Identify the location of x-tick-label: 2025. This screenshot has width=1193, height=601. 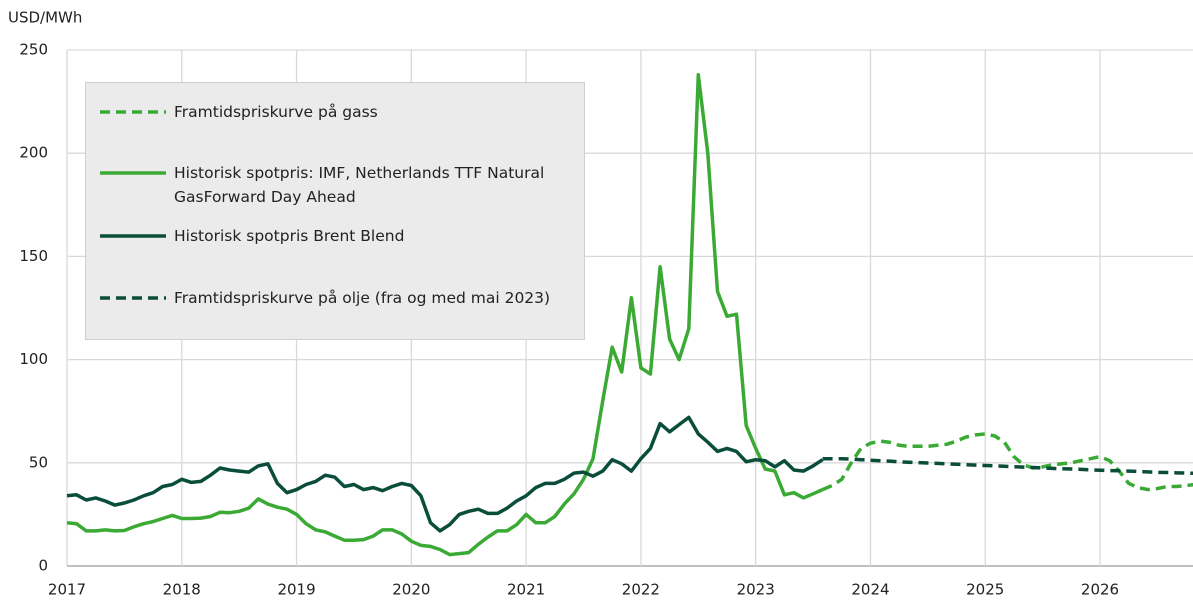
(985, 590).